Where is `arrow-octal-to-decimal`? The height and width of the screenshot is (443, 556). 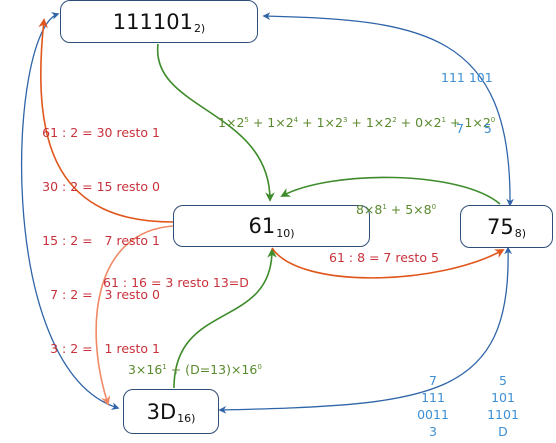 arrow-octal-to-decimal is located at coordinates (390, 190).